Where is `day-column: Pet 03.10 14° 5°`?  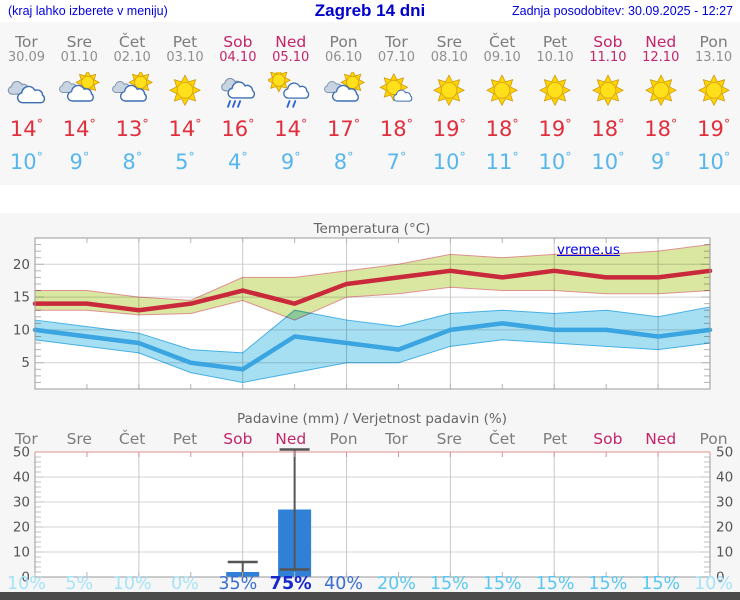
day-column: Pet 03.10 14° 5° is located at coordinates (185, 103).